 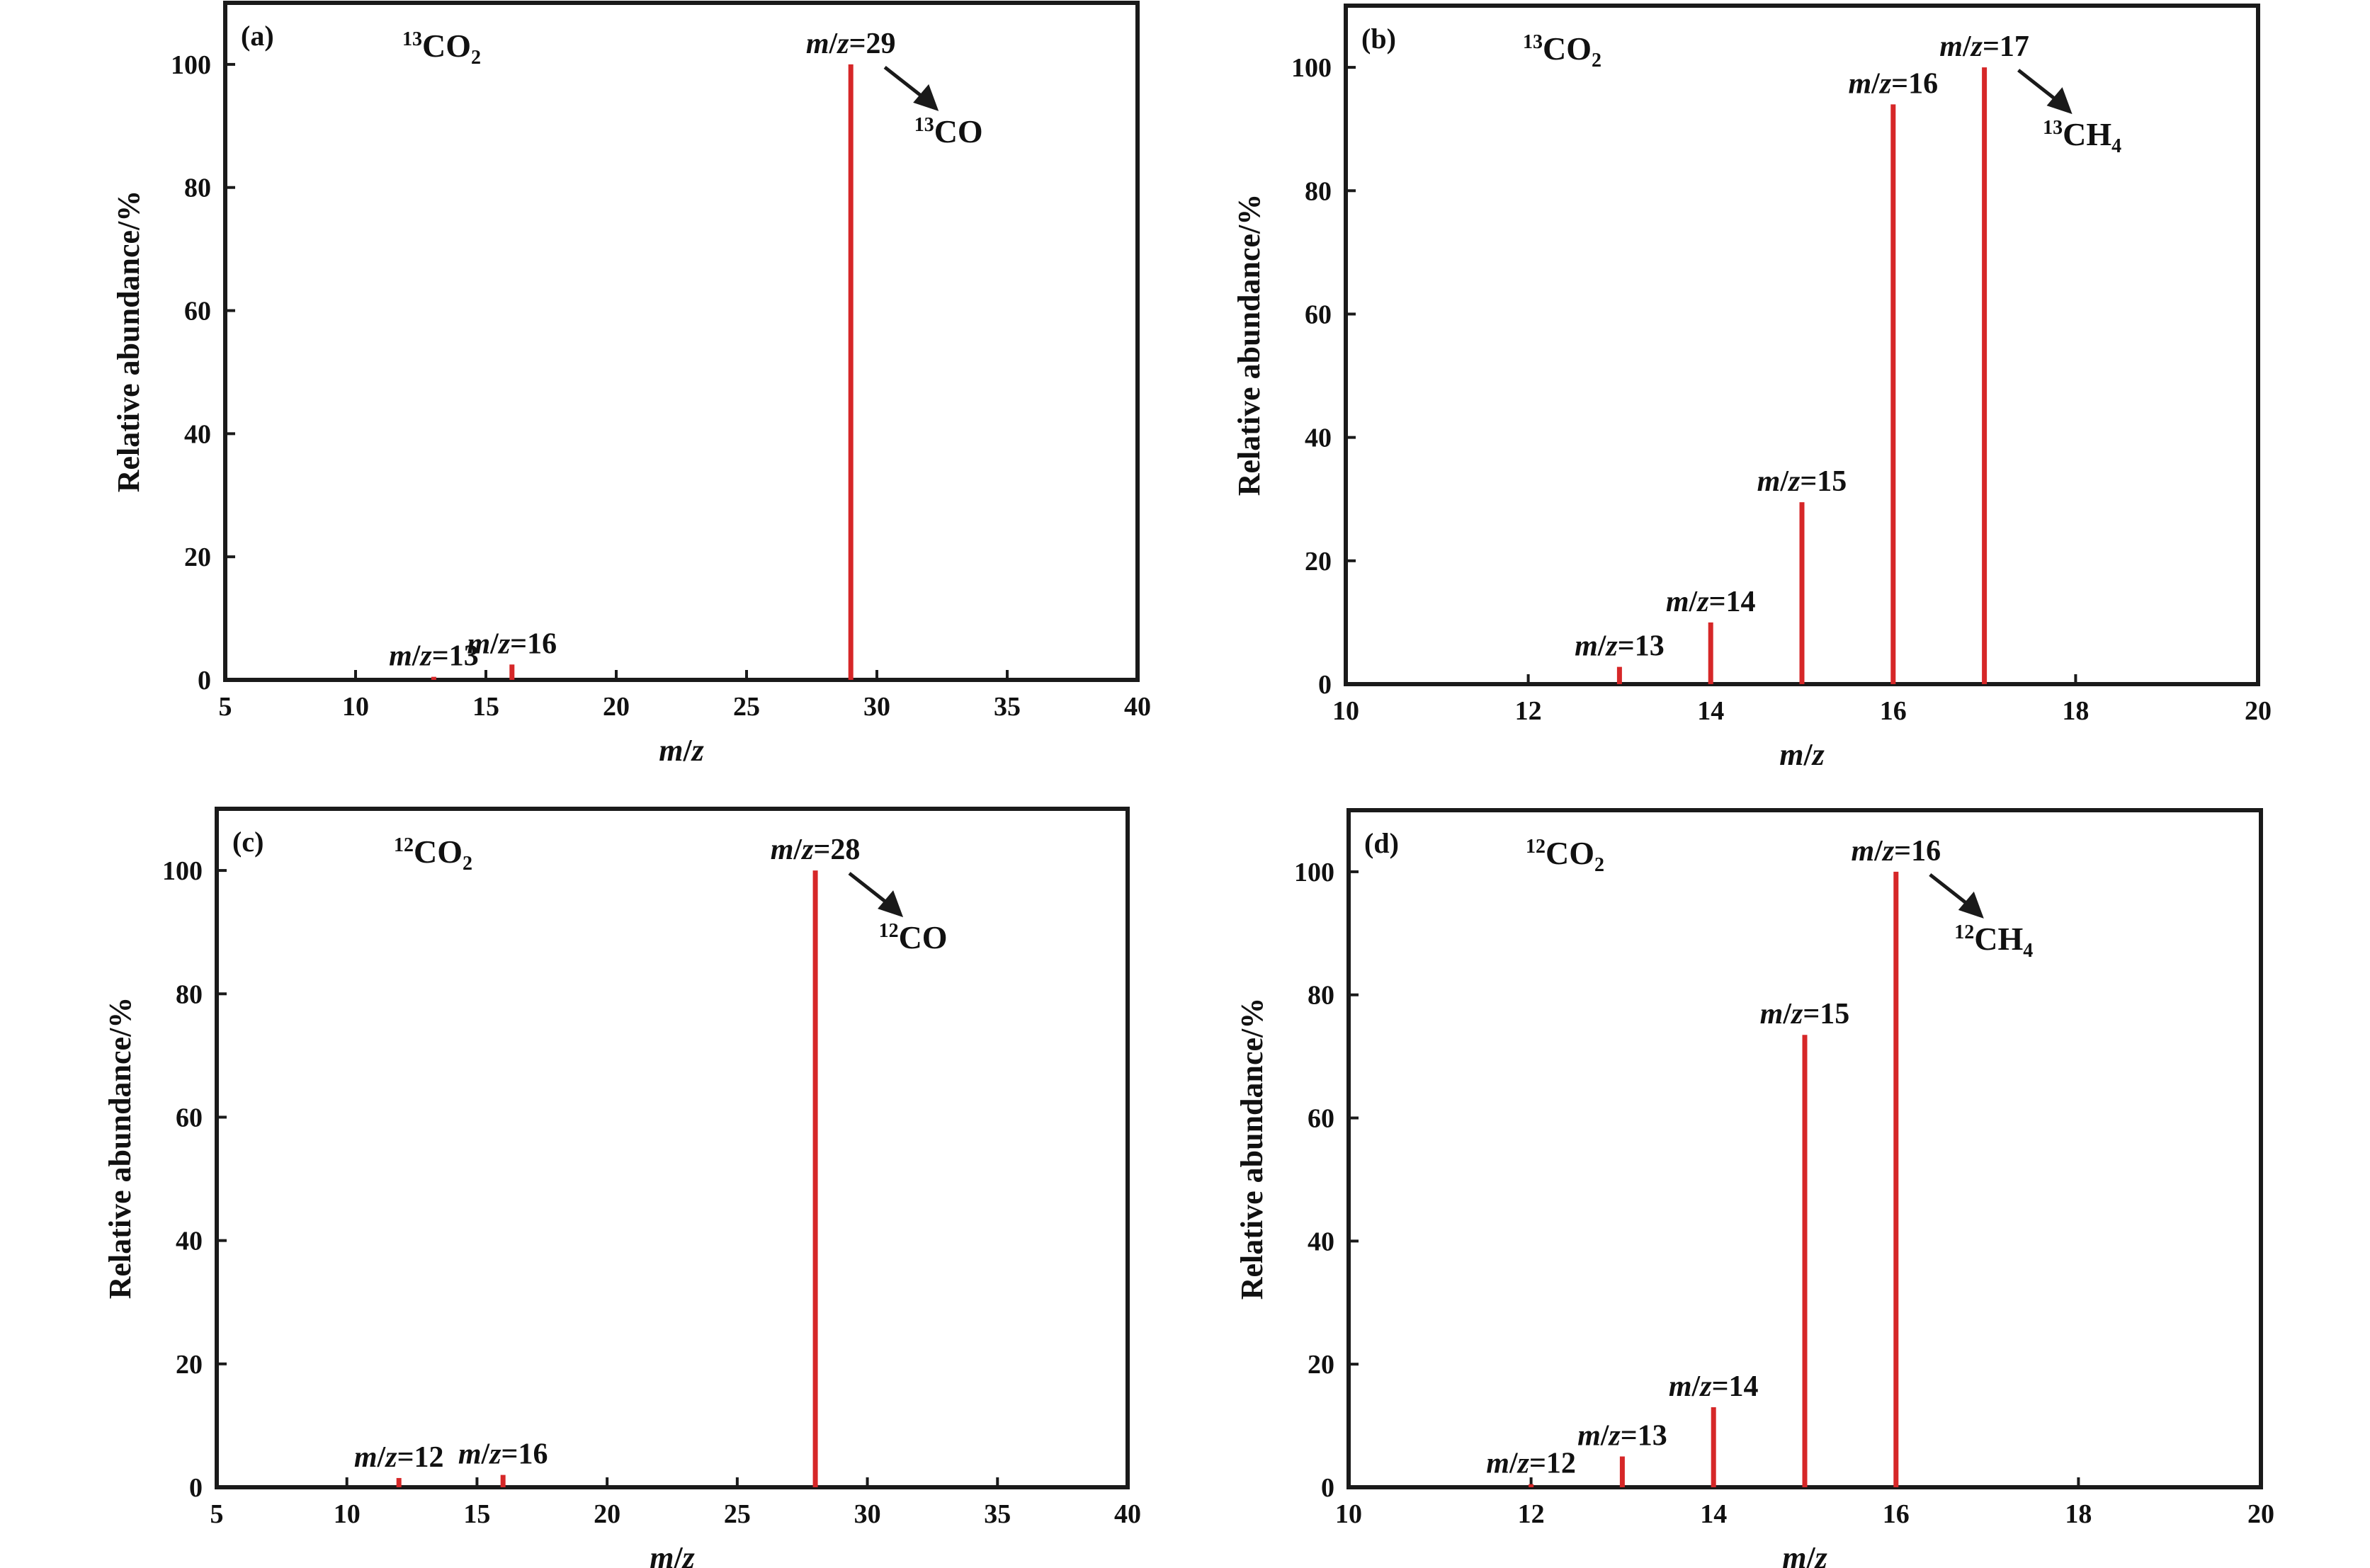 What do you see at coordinates (1007, 707) in the screenshot?
I see `x-tick-label: 35` at bounding box center [1007, 707].